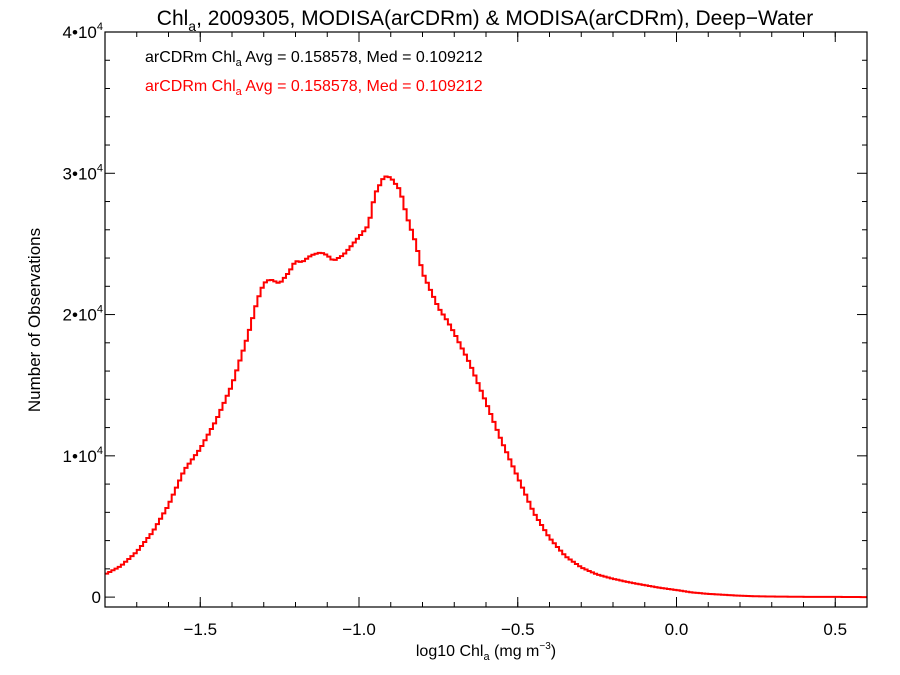 This screenshot has height=675, width=900. What do you see at coordinates (200, 629) in the screenshot?
I see `x-tick-label: −1.5` at bounding box center [200, 629].